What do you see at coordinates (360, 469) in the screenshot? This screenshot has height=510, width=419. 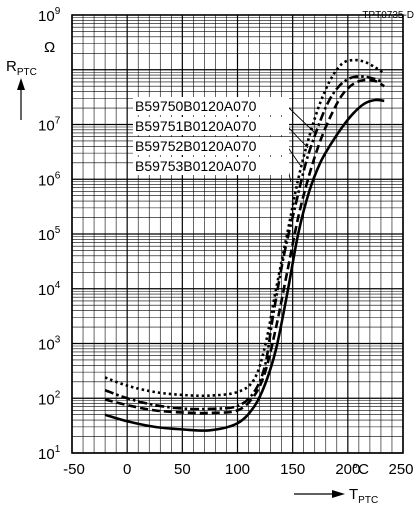 I see `x-axis-unit: °C` at bounding box center [360, 469].